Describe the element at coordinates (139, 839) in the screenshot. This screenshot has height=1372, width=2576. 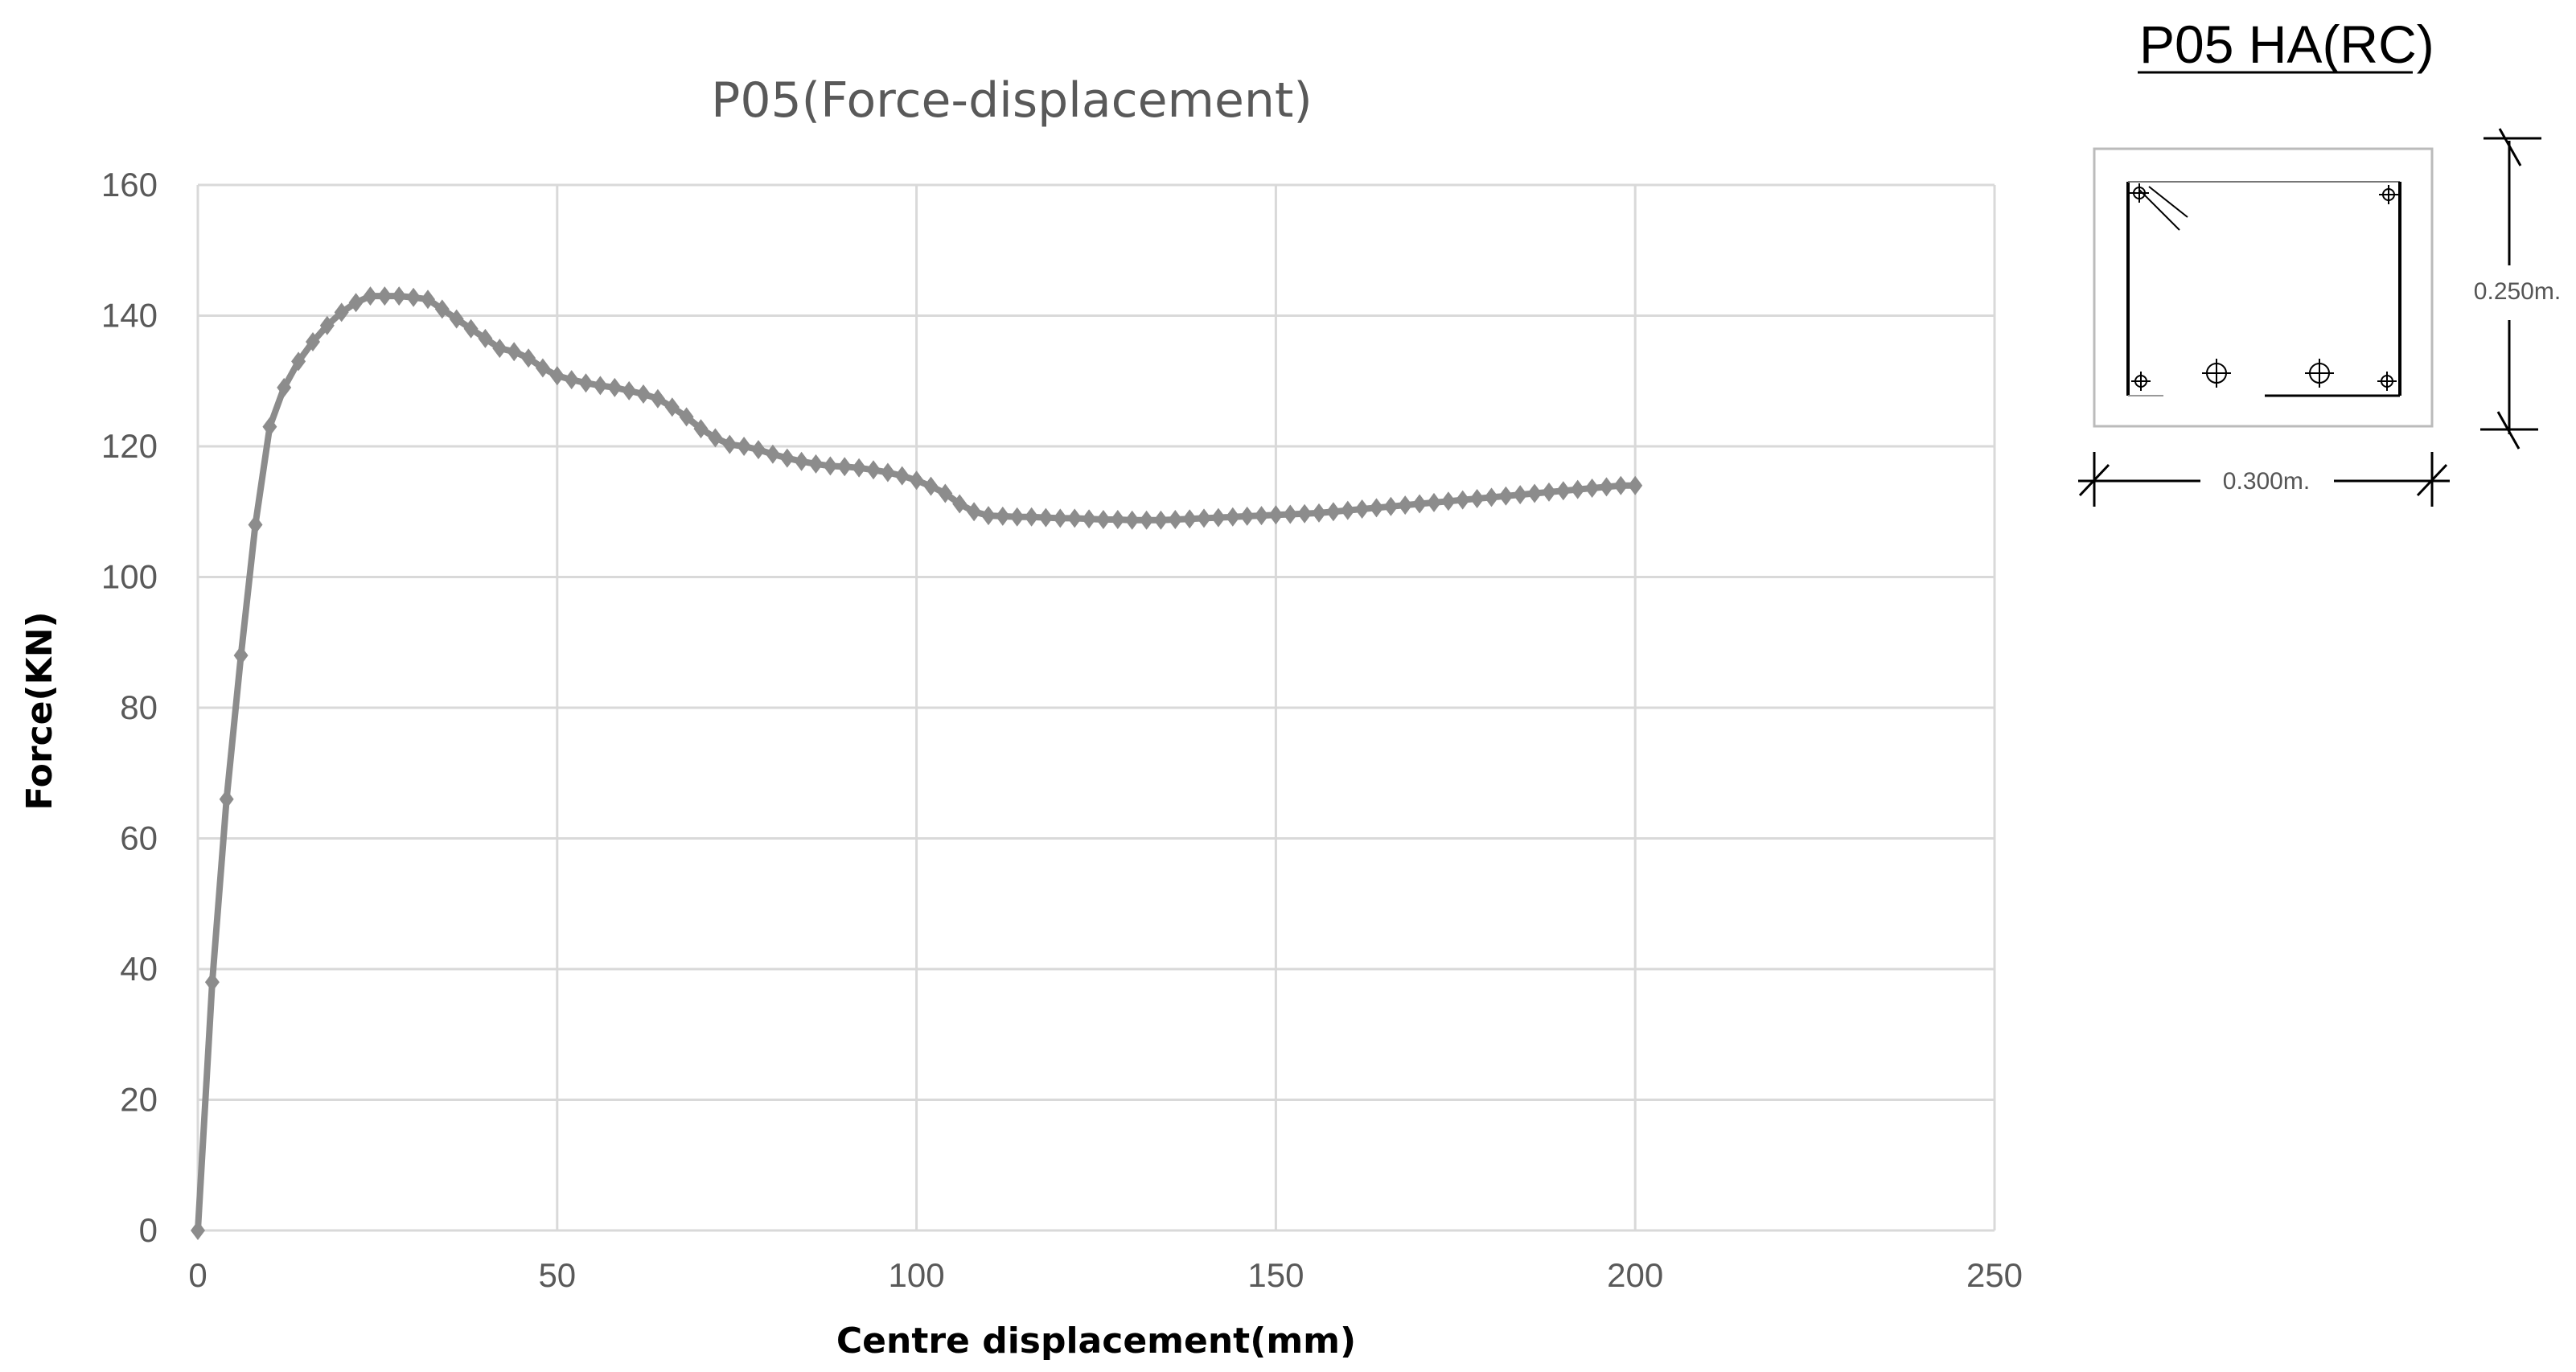
I see `y-tick-label: 60` at that location.